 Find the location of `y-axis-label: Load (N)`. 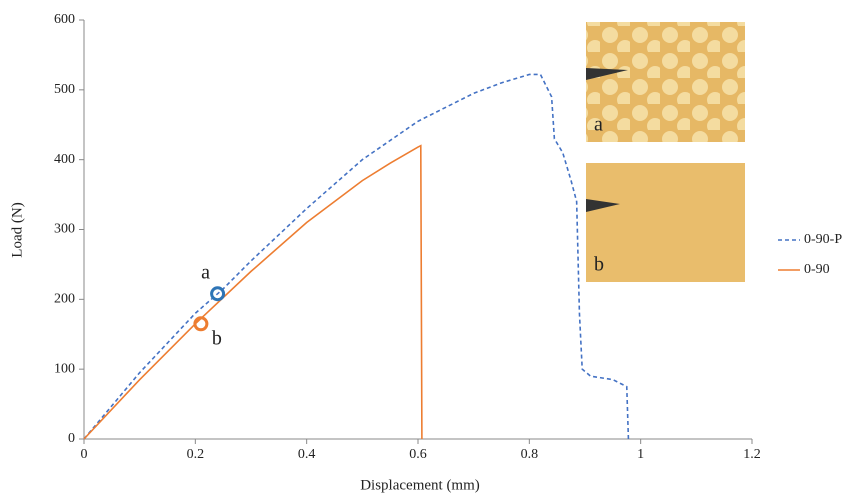

y-axis-label: Load (N) is located at coordinates (17, 229).